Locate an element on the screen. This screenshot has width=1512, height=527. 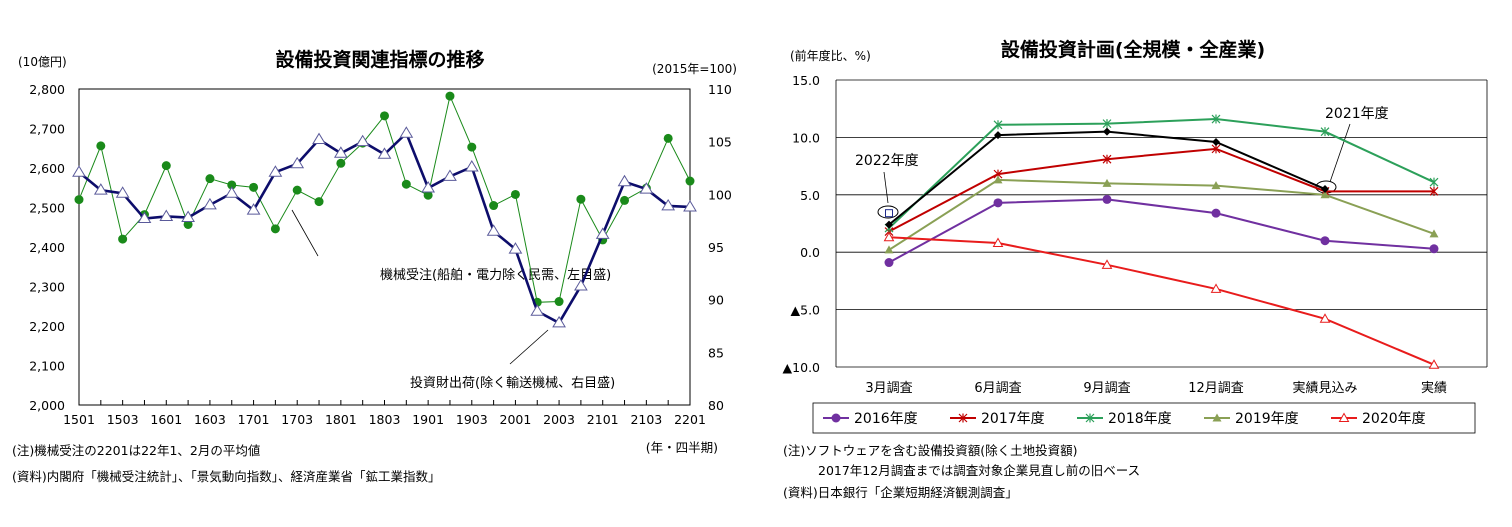
category-label: 9月調査 is located at coordinates (1106, 388).